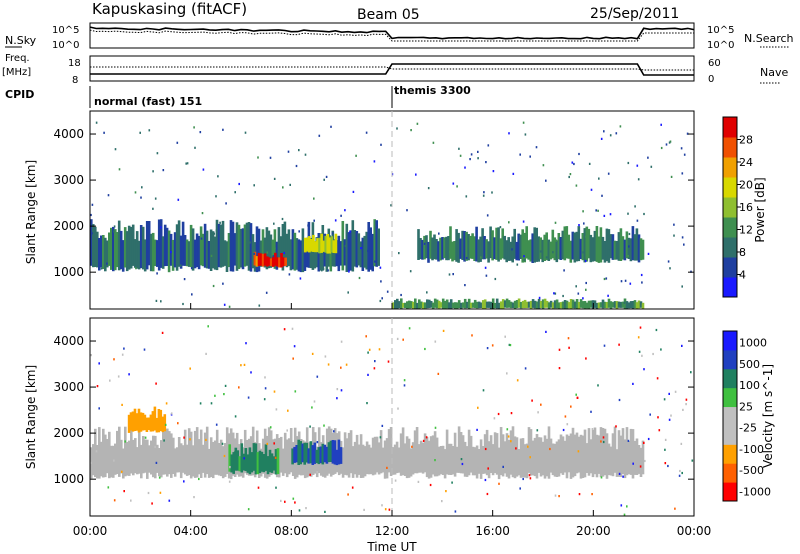 This screenshot has width=800, height=554. I want to click on cpid-row: CPID normal (fast) 151 themis 3300, so click(238, 96).